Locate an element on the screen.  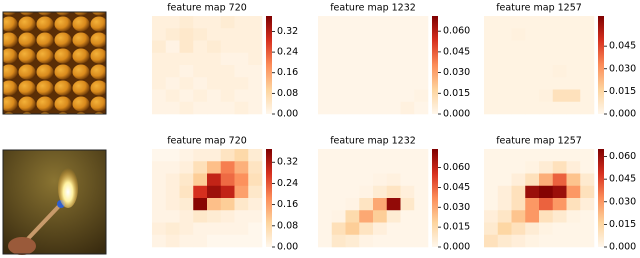
panel-title: feature map 1257 is located at coordinates (539, 8).